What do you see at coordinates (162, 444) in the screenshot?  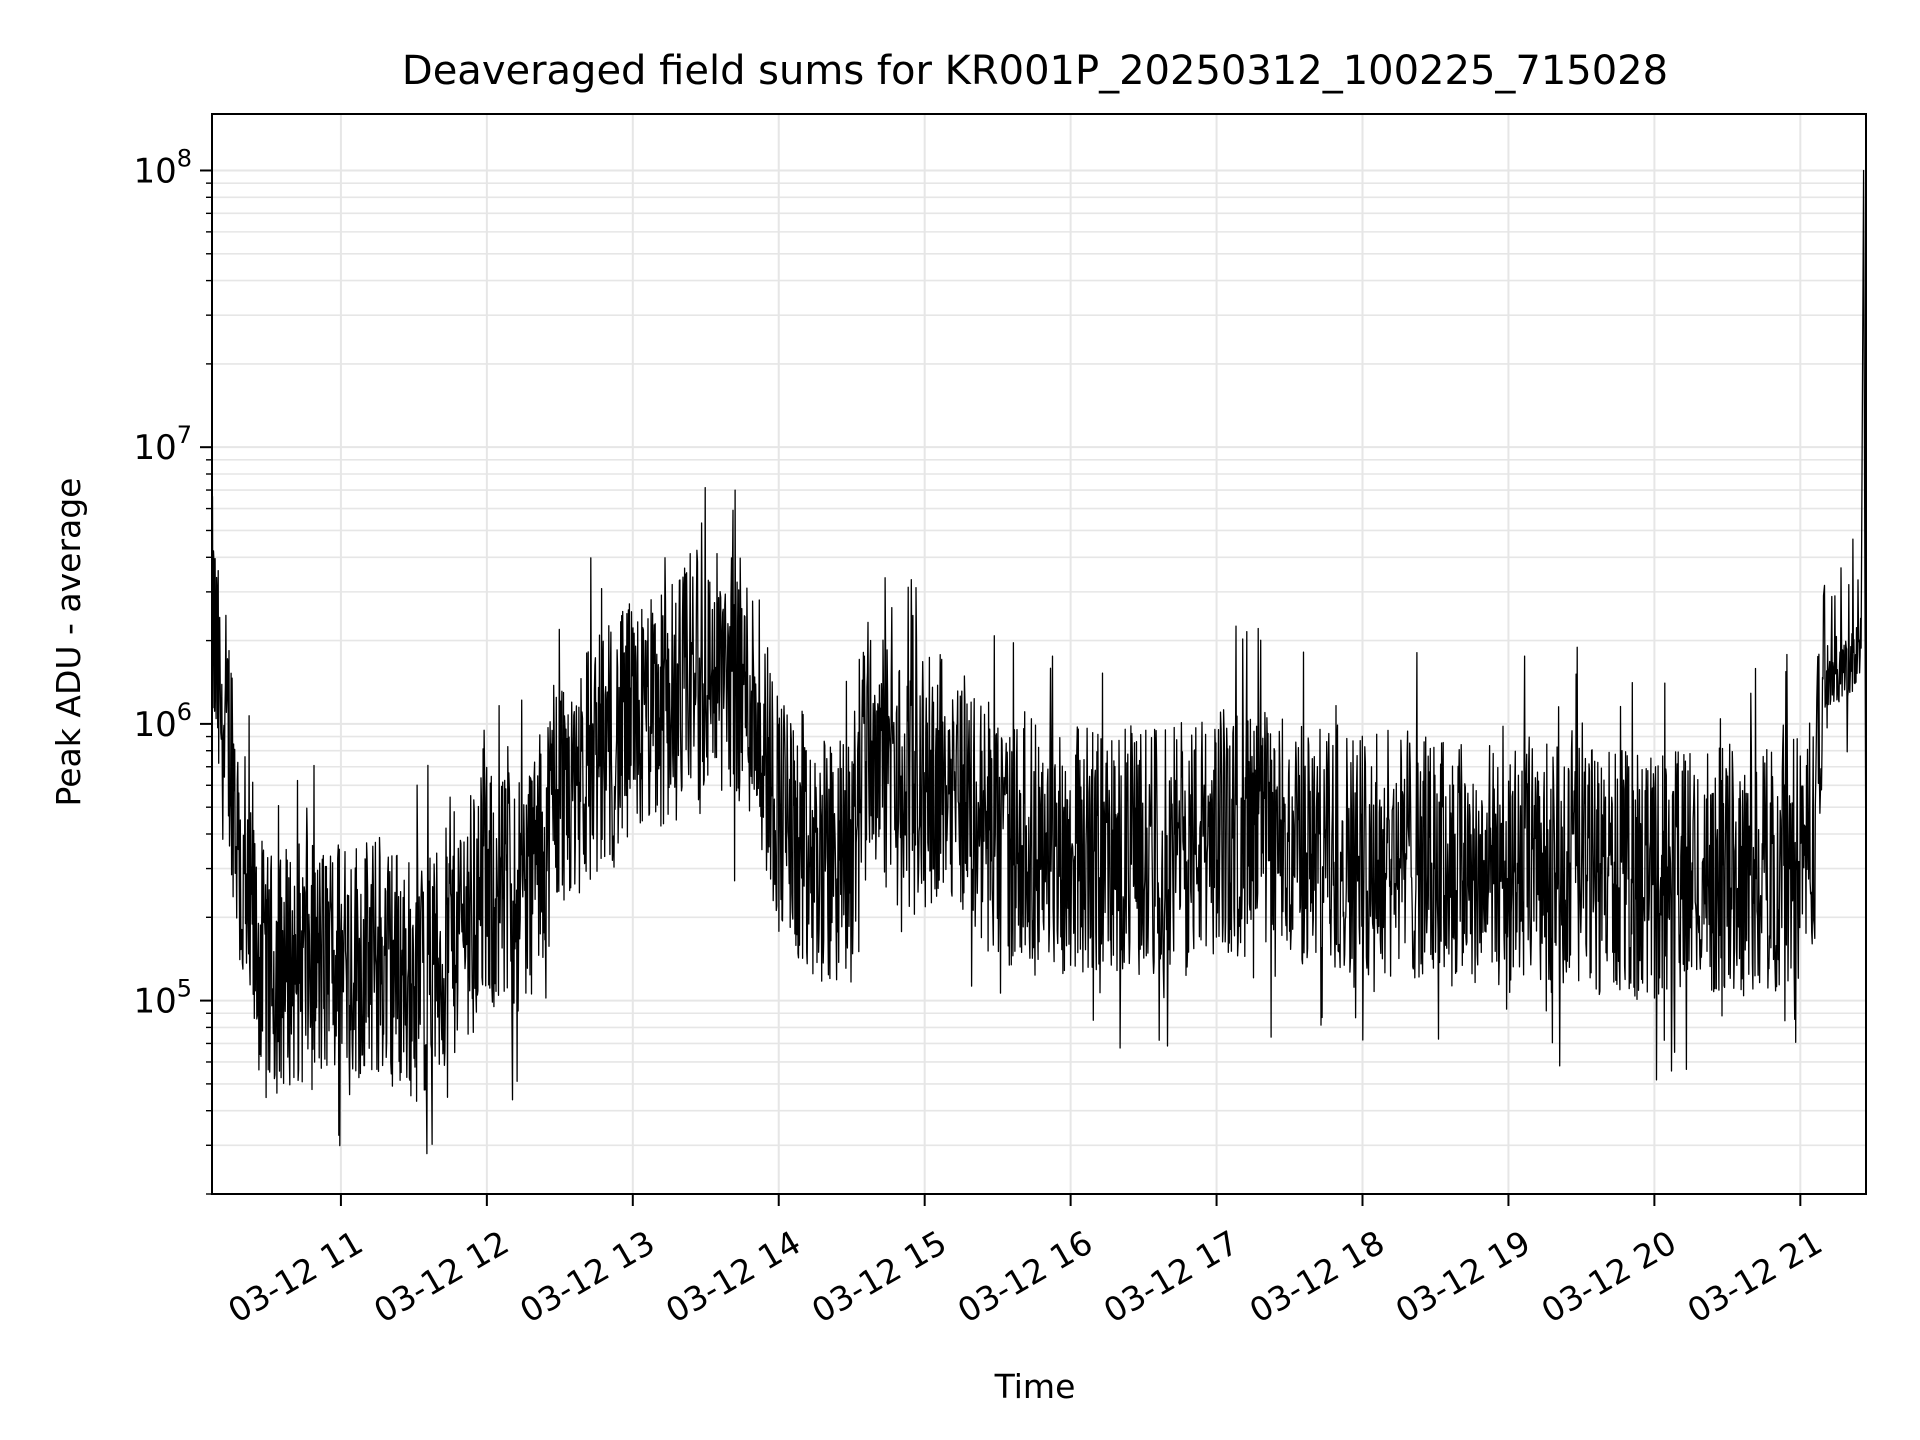 I see `y-tick-label: 10⁷` at bounding box center [162, 444].